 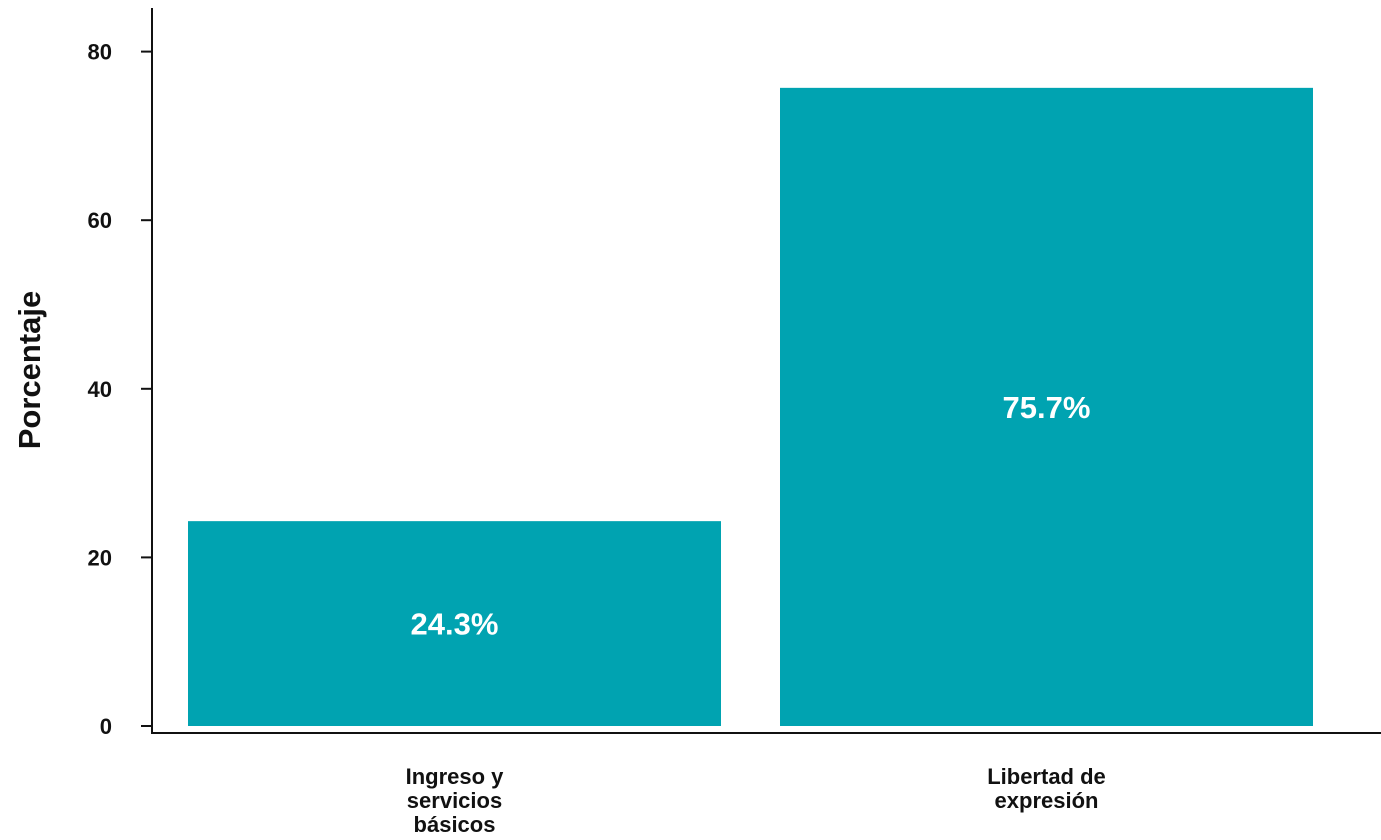 I want to click on y-tick-label: 80, so click(x=100, y=52).